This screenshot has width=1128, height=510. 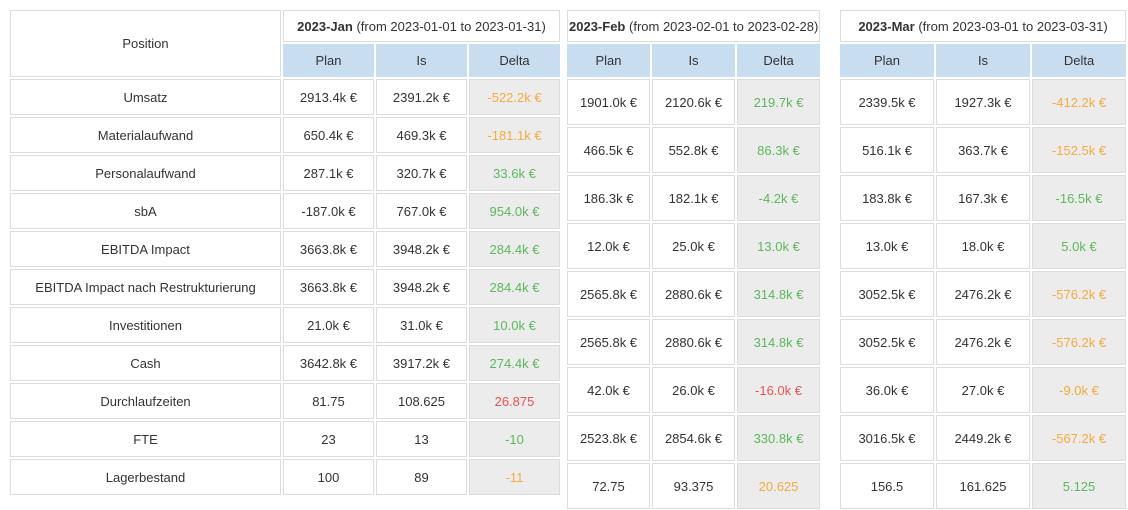 I want to click on plan-cell: 3663.8k €, so click(x=328, y=249).